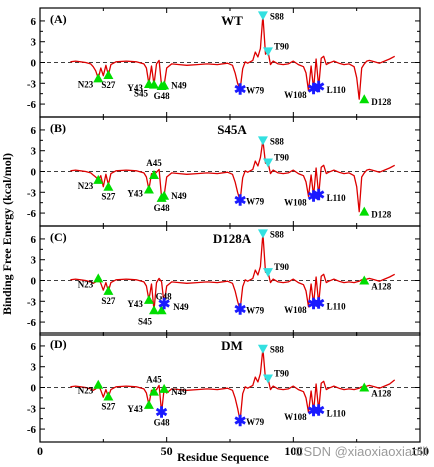 The image size is (434, 467). What do you see at coordinates (420, 451) in the screenshot?
I see `x-tick-label: 150` at bounding box center [420, 451].